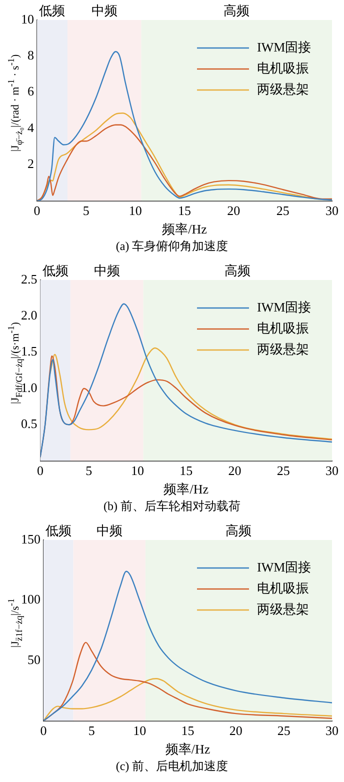 The width and height of the screenshot is (344, 782). Describe the element at coordinates (31, 55) in the screenshot. I see `y-tick-label: 8` at that location.